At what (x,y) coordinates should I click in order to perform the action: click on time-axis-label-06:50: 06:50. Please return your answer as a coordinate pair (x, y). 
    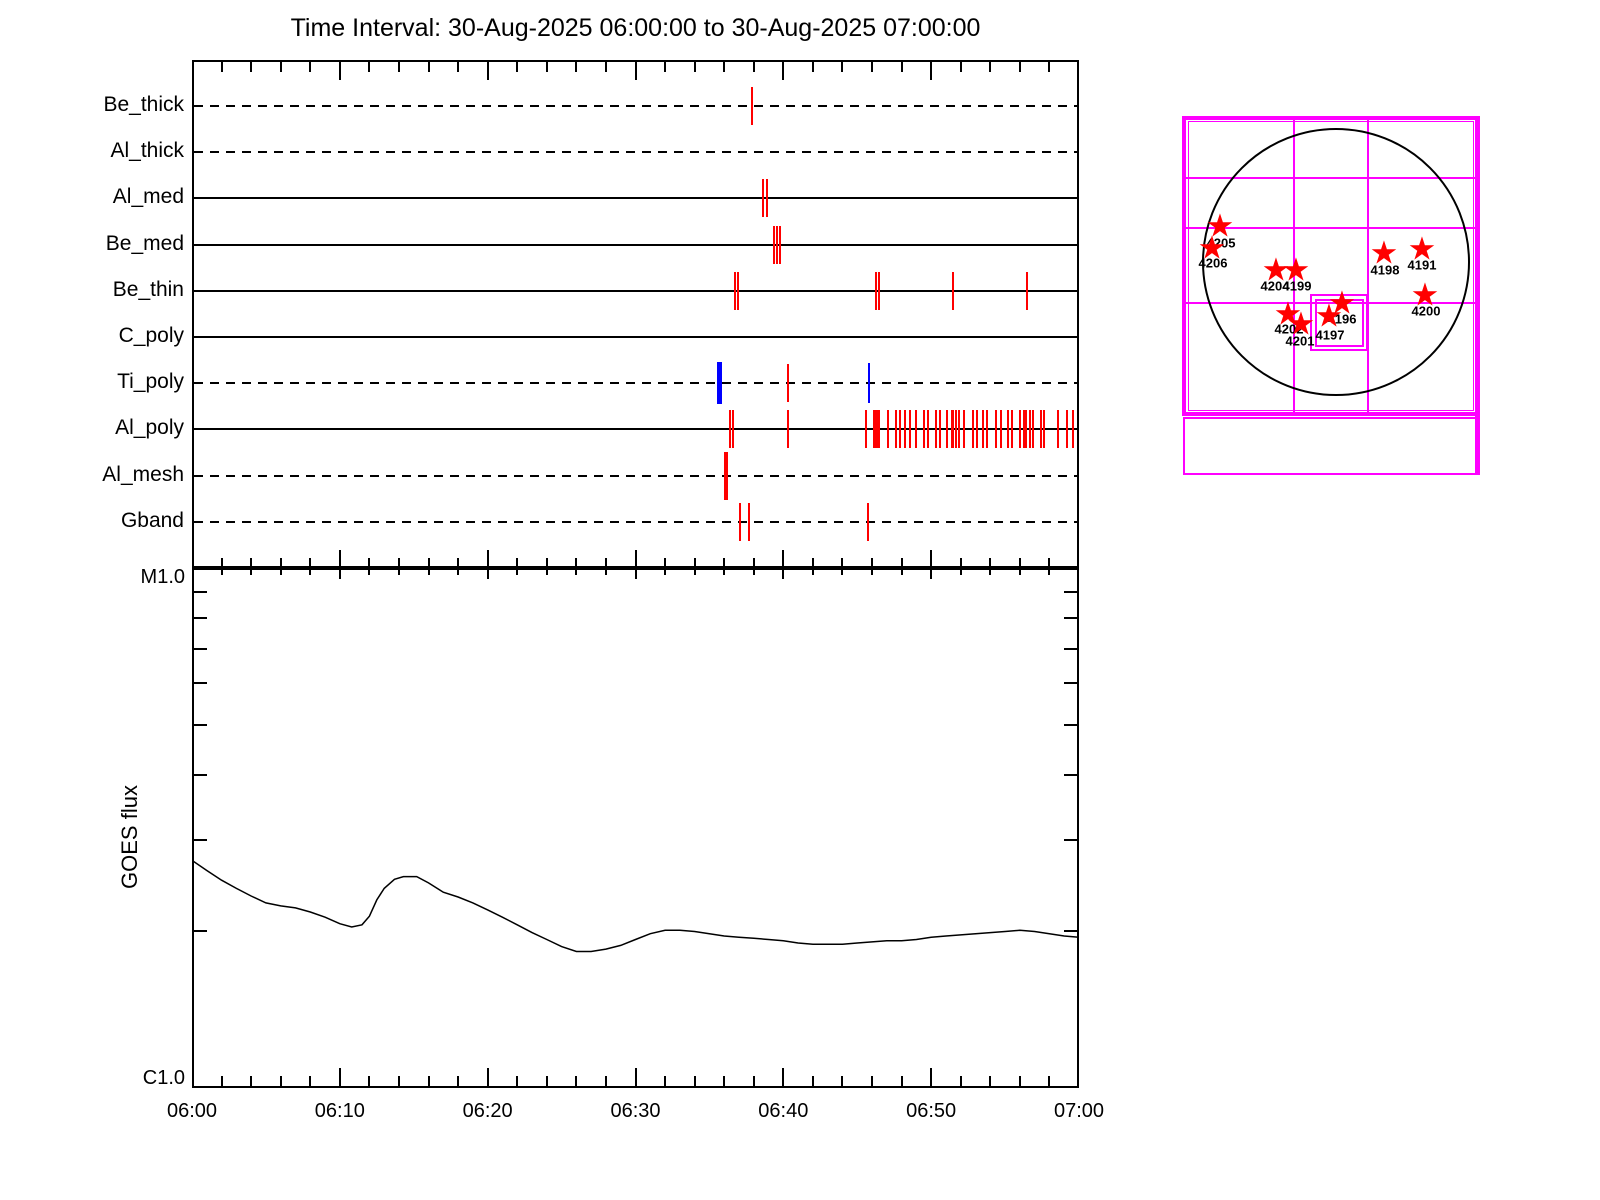
    Looking at the image, I should click on (931, 1111).